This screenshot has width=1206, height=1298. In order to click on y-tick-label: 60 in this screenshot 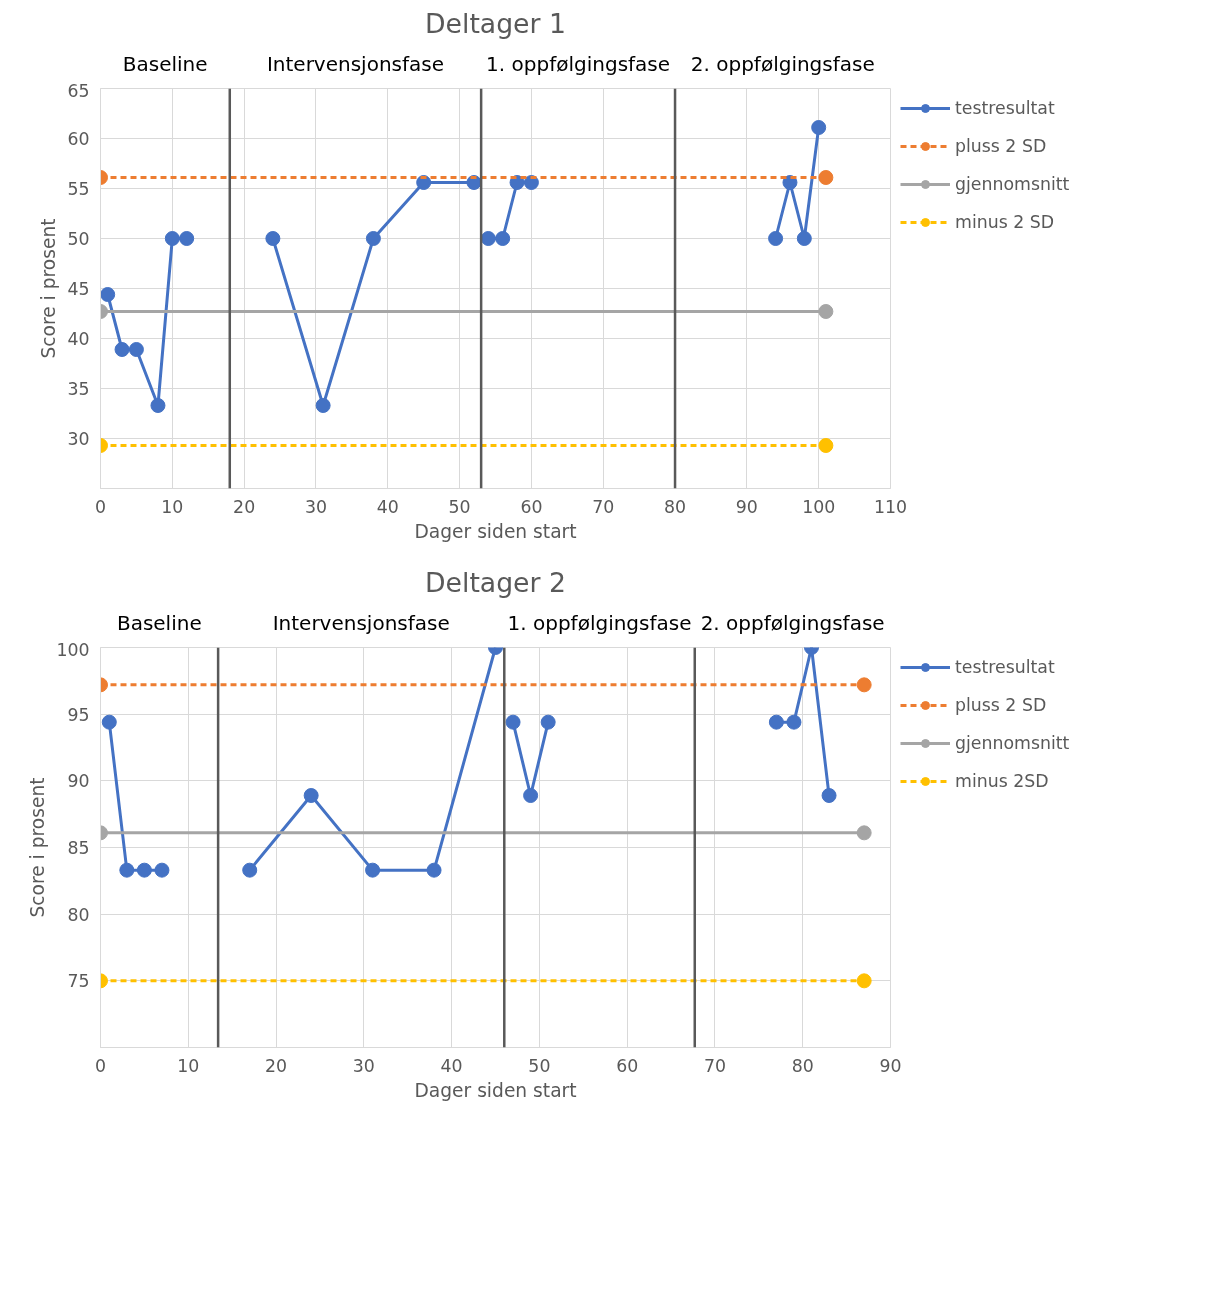, I will do `click(78, 139)`.